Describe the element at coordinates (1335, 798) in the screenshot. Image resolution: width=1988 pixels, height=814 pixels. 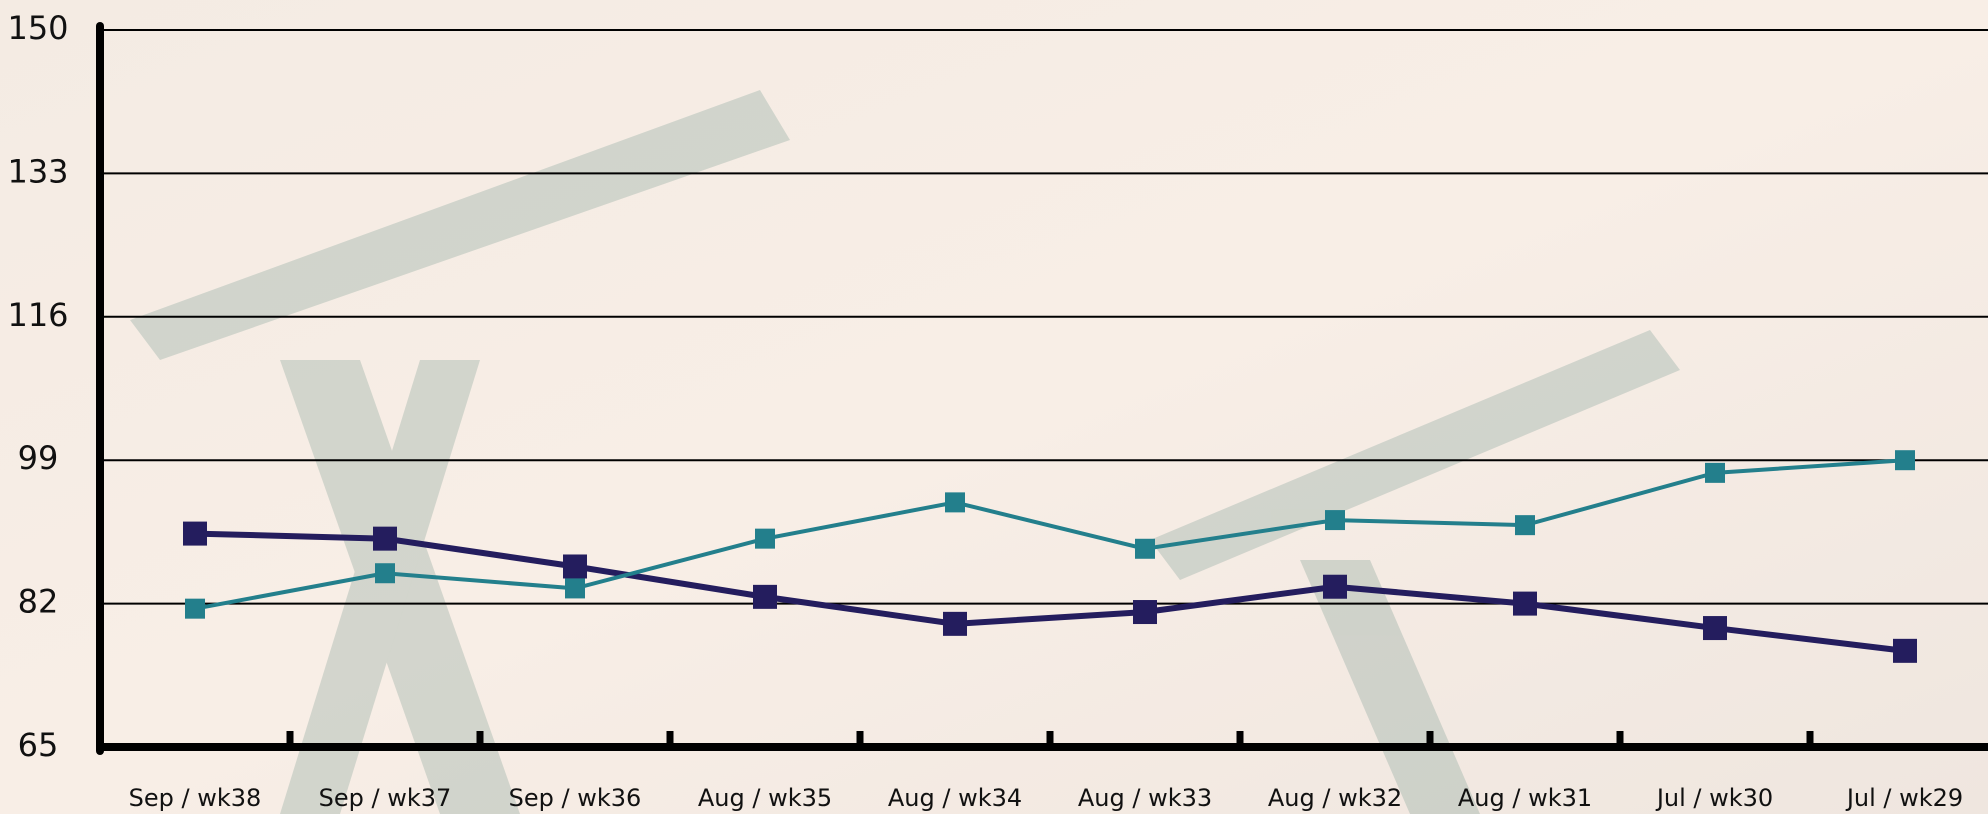
I see `x-tick-label: Aug / wk32` at that location.